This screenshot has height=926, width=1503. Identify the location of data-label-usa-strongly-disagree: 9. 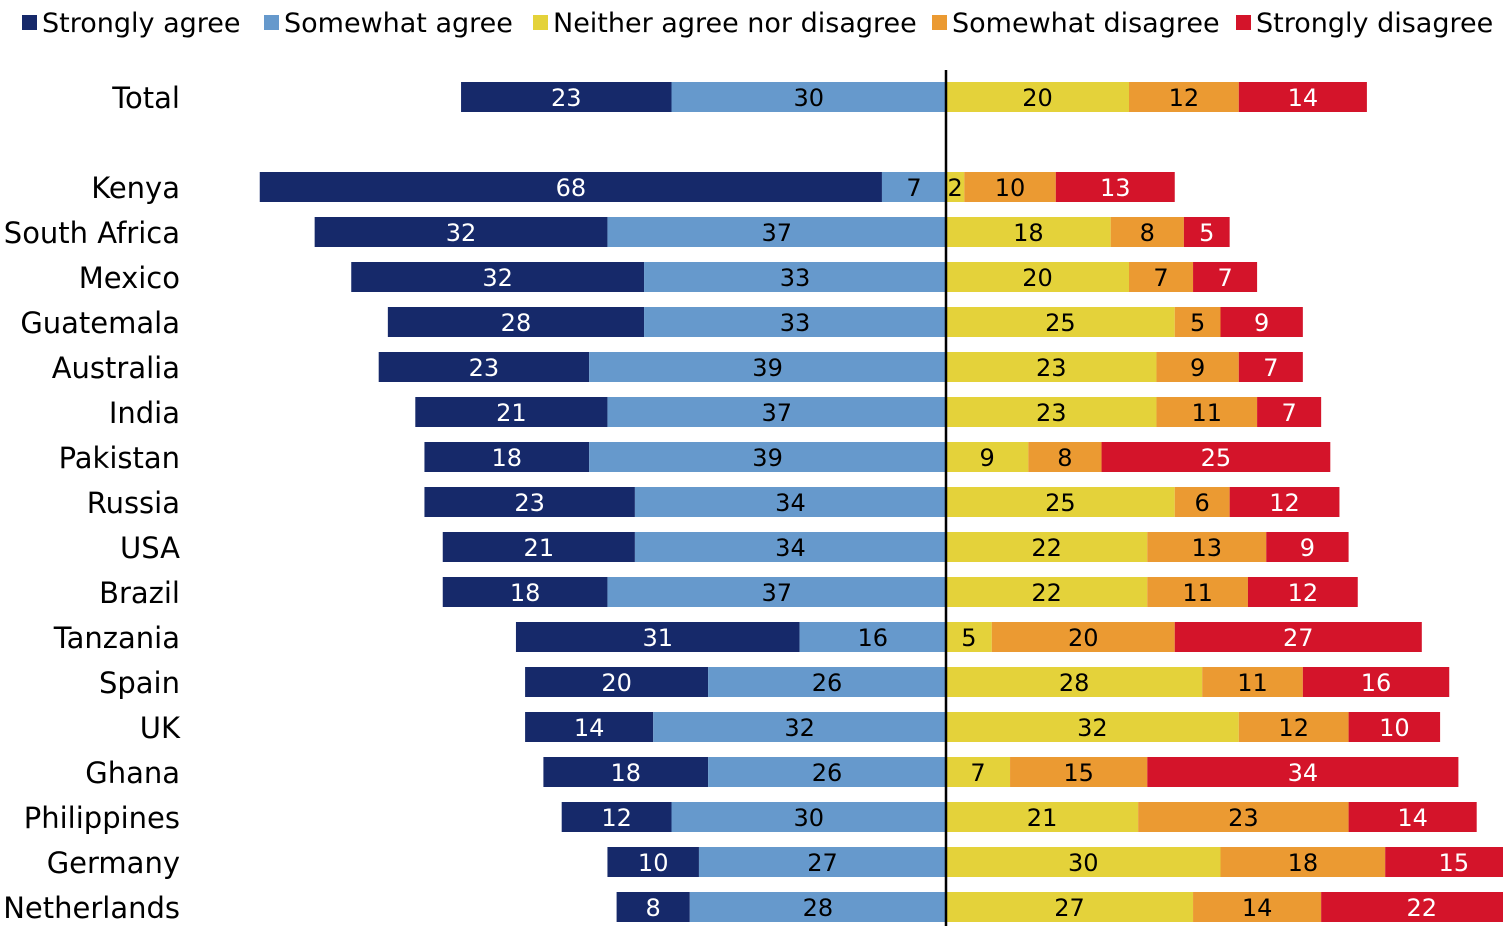
(1307, 548).